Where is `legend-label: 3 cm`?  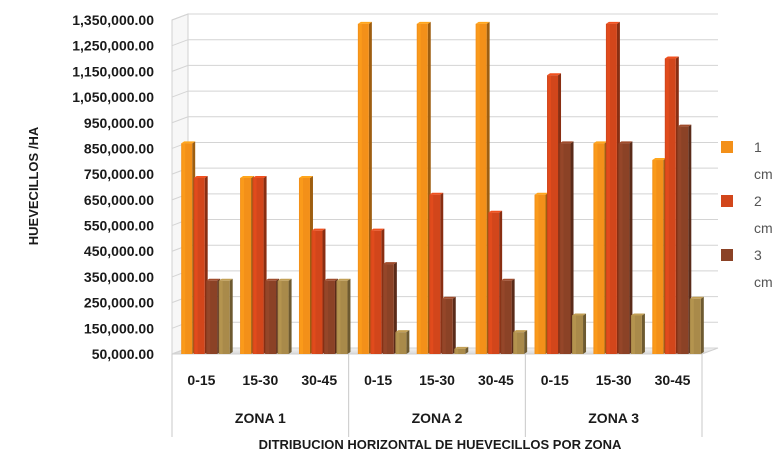 legend-label: 3 cm is located at coordinates (763, 268).